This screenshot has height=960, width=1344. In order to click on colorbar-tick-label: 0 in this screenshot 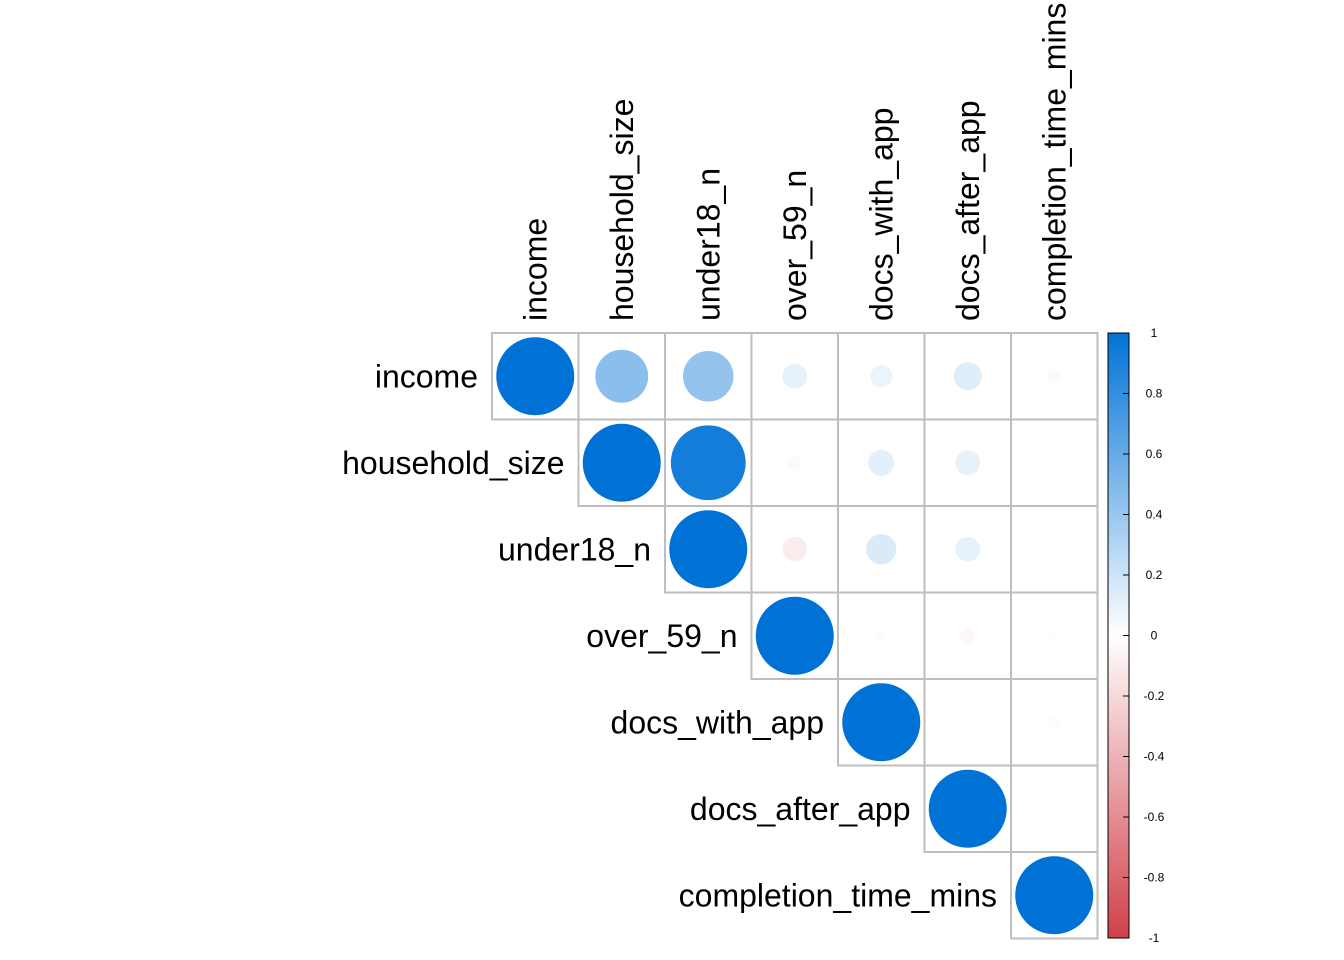, I will do `click(1154, 636)`.